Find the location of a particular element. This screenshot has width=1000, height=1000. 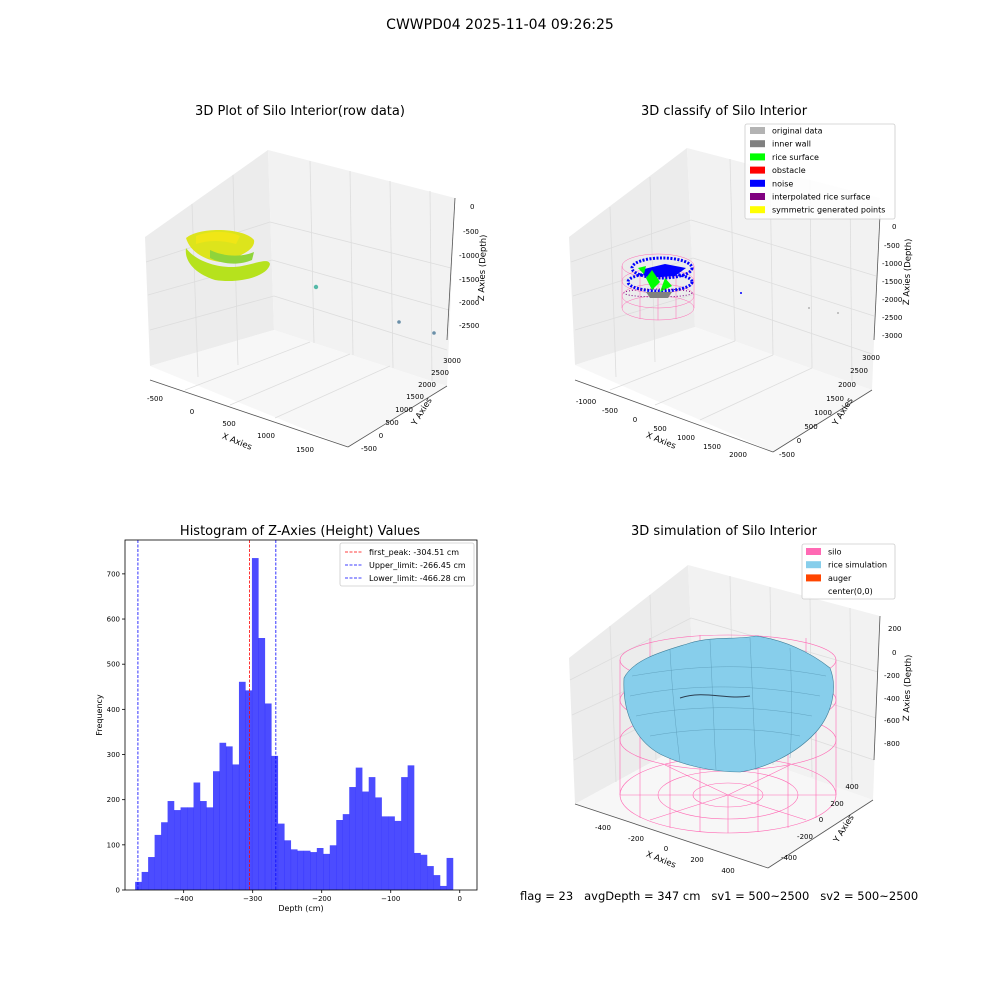

histogram-xtick-label: 0 is located at coordinates (460, 899).